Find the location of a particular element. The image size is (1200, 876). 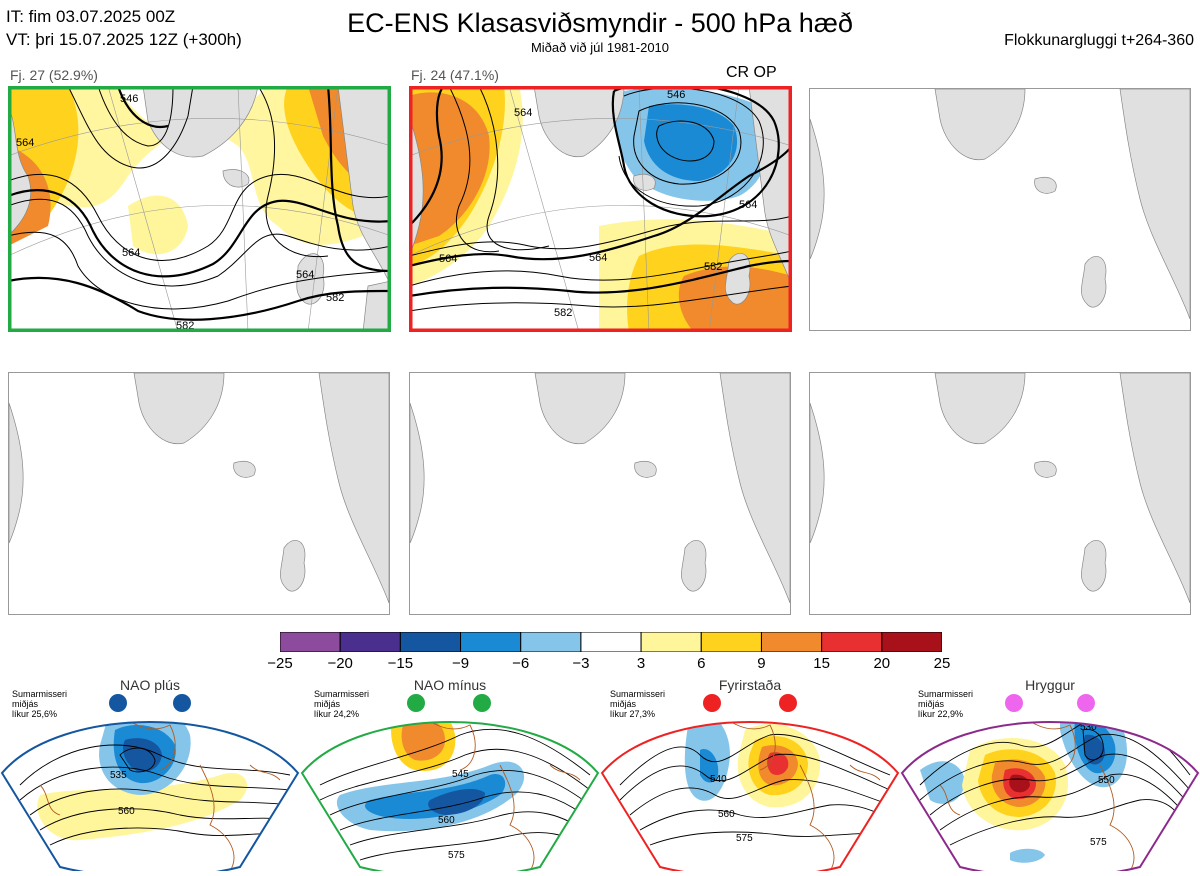

contour-label: 530 is located at coordinates (1088, 727).